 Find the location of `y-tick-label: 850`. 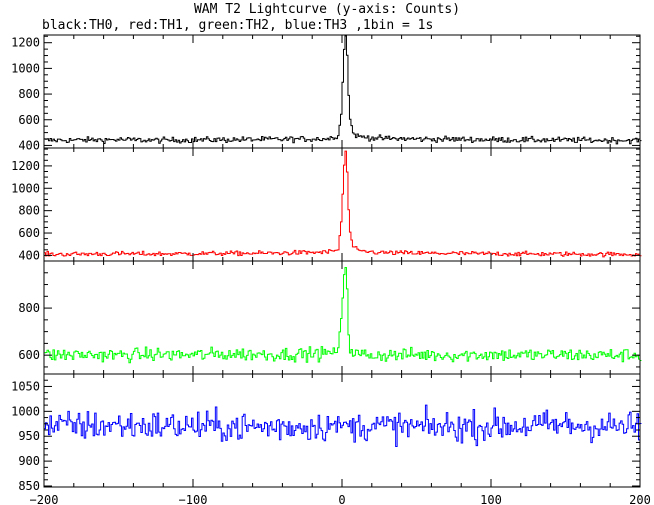

y-tick-label: 850 is located at coordinates (29, 486).